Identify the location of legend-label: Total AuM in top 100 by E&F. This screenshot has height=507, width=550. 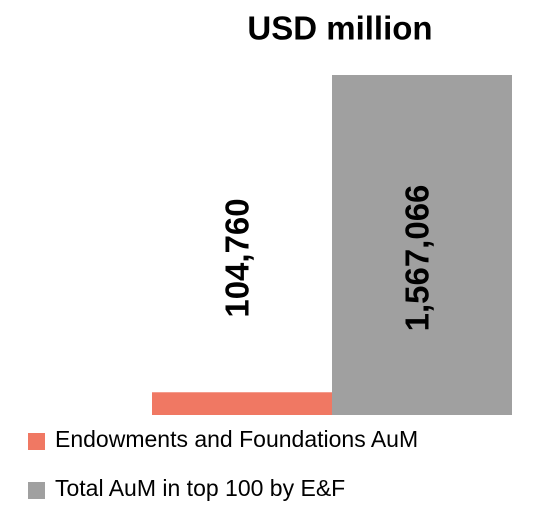
(200, 488).